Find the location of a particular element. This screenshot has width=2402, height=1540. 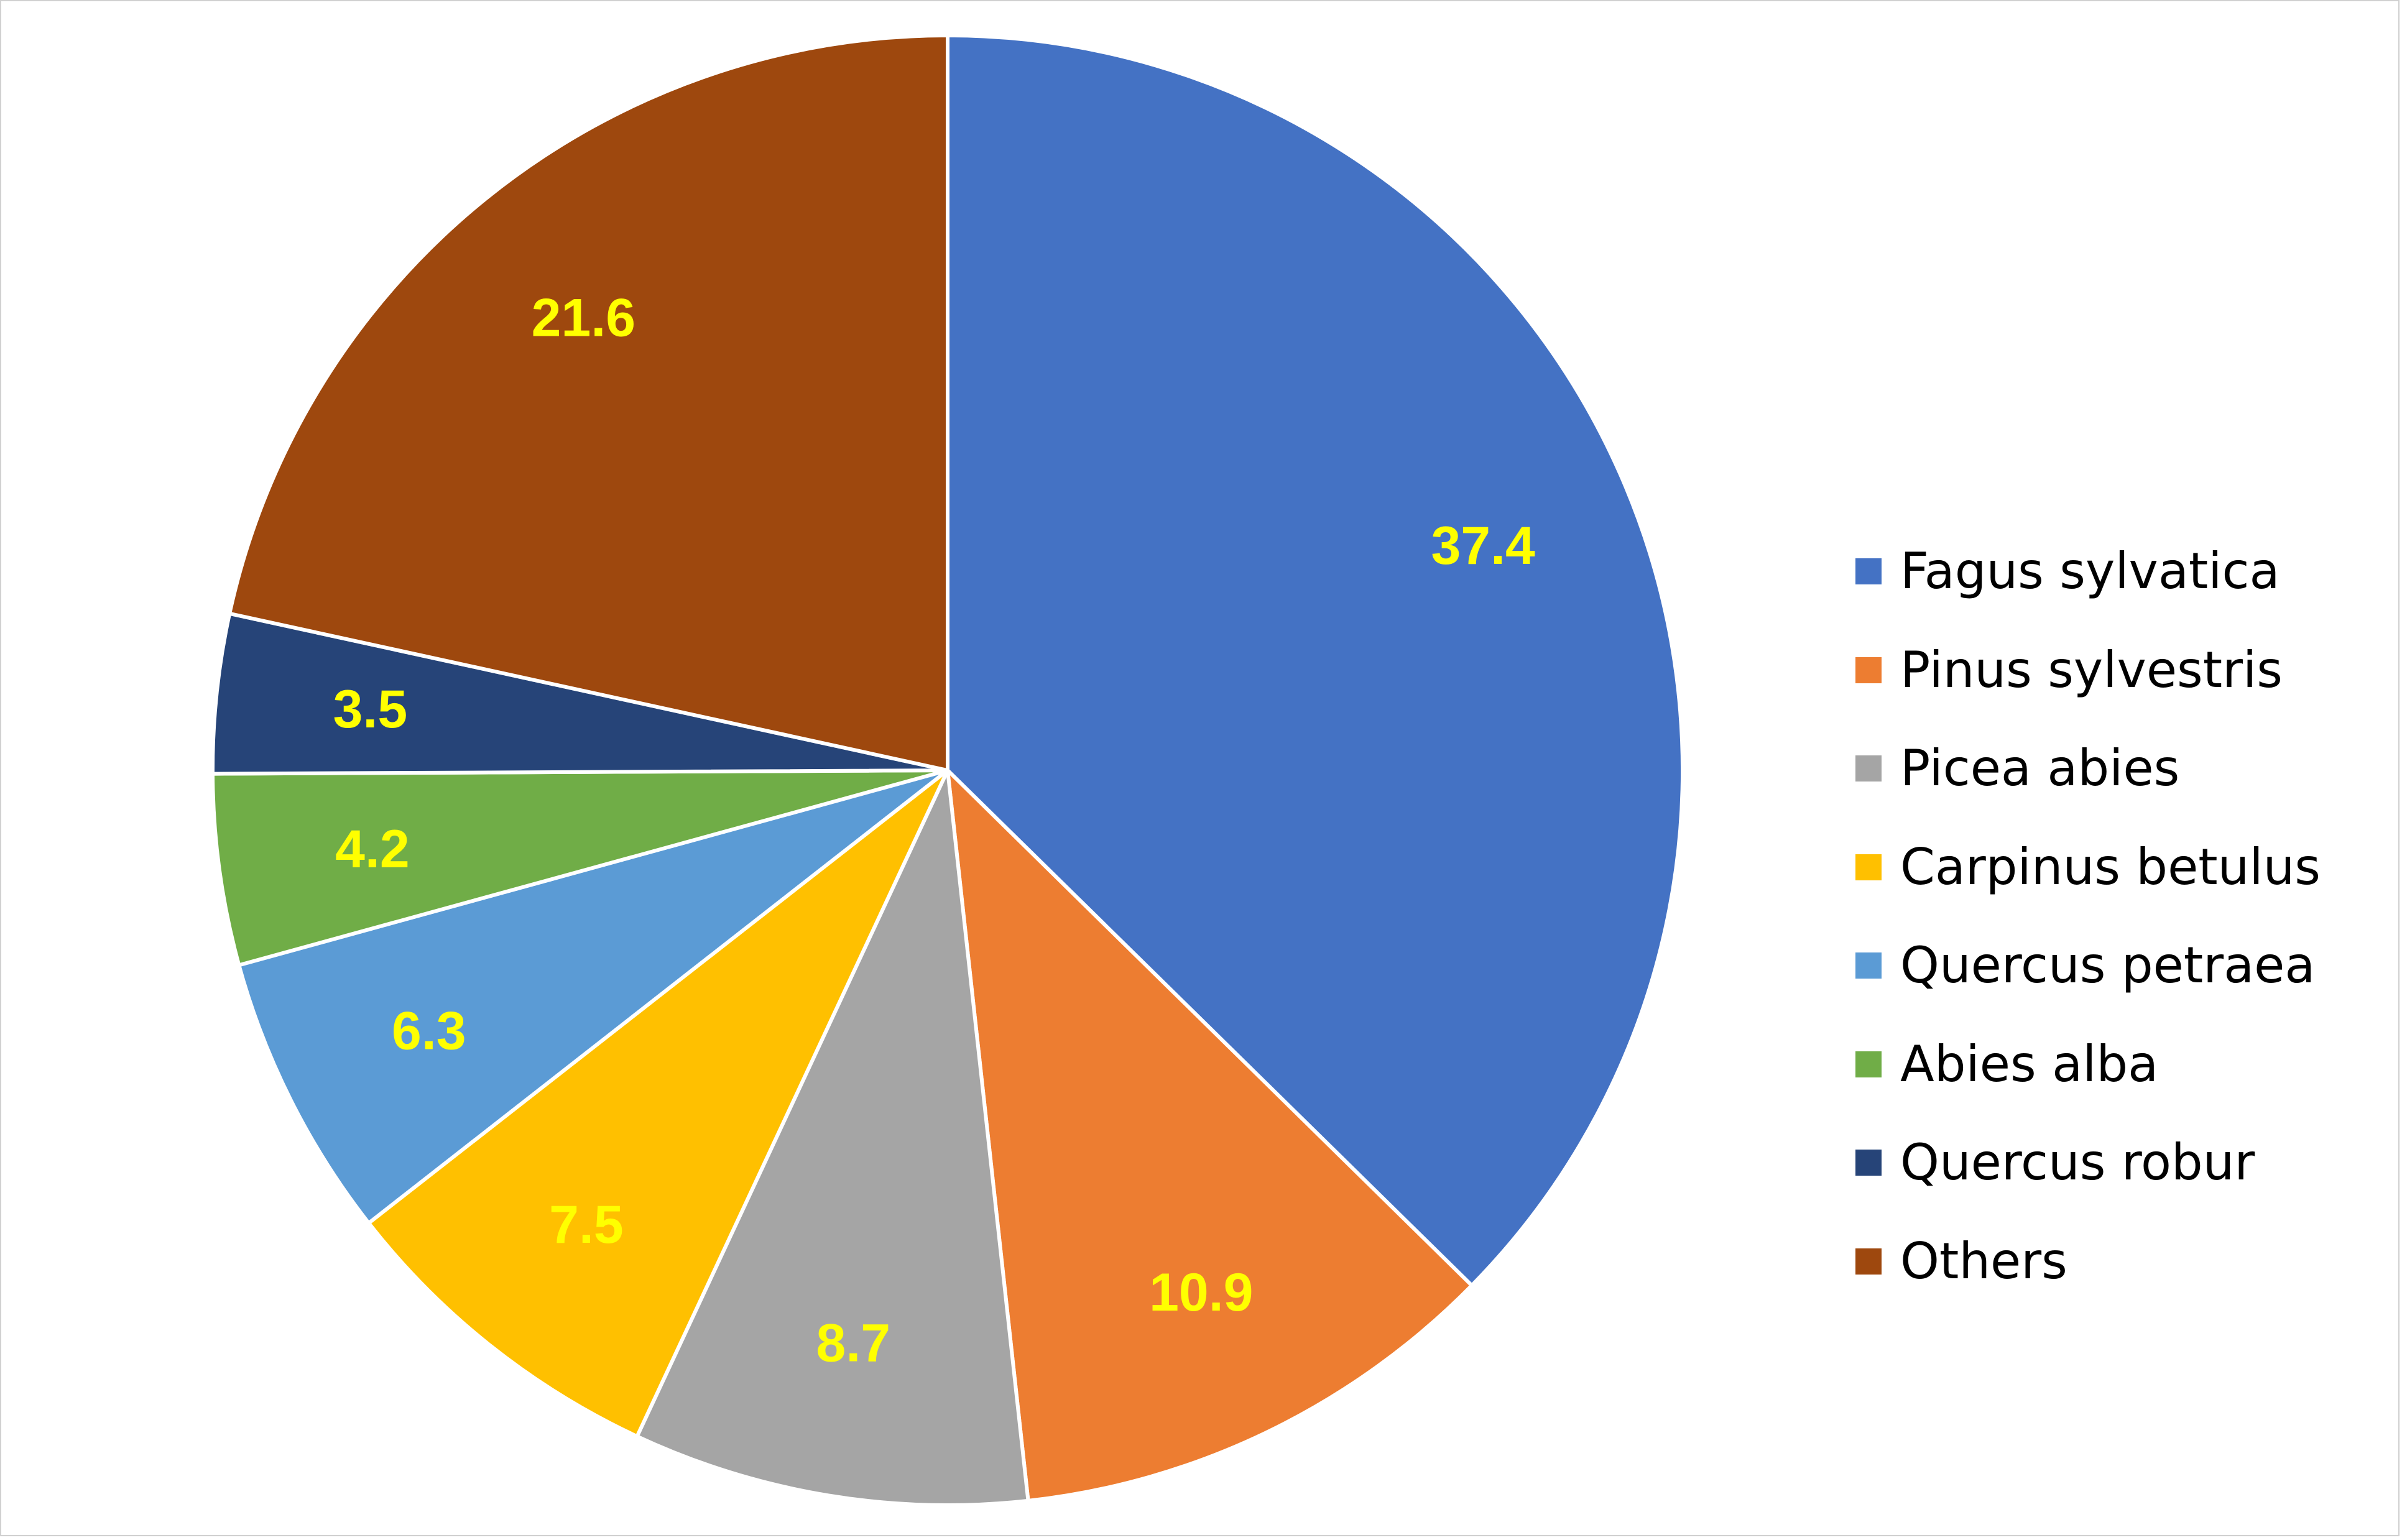

legend-item-abies-alba: Abies alba is located at coordinates (2122, 1064).